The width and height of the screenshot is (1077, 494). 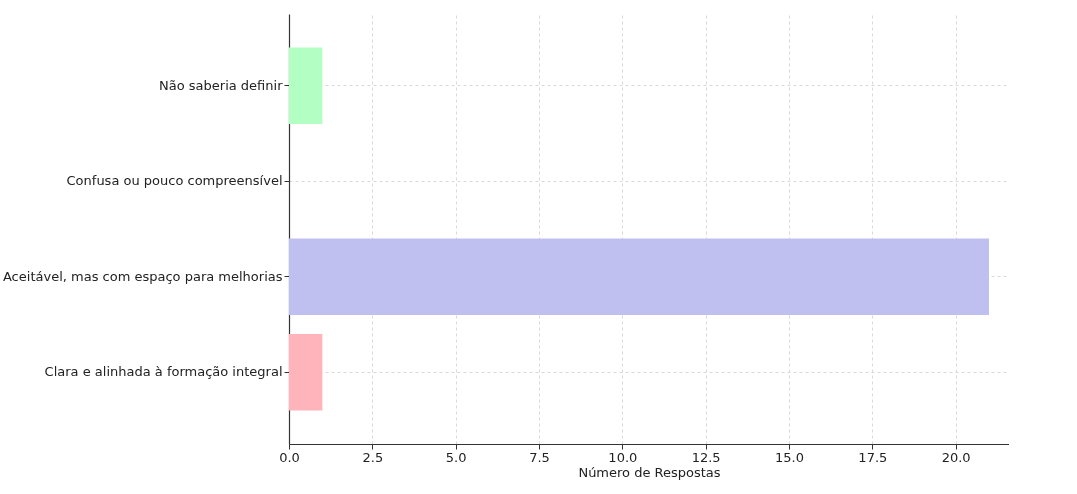 What do you see at coordinates (956, 457) in the screenshot?
I see `x-tick-label: 20.0` at bounding box center [956, 457].